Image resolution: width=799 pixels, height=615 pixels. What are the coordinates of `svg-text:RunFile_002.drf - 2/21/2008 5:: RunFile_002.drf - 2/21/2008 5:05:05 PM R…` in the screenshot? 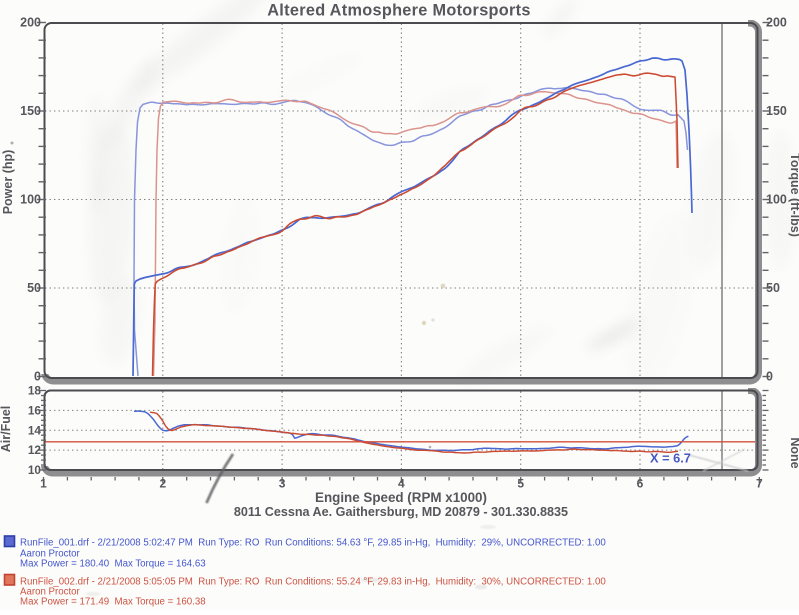 It's located at (313, 582).